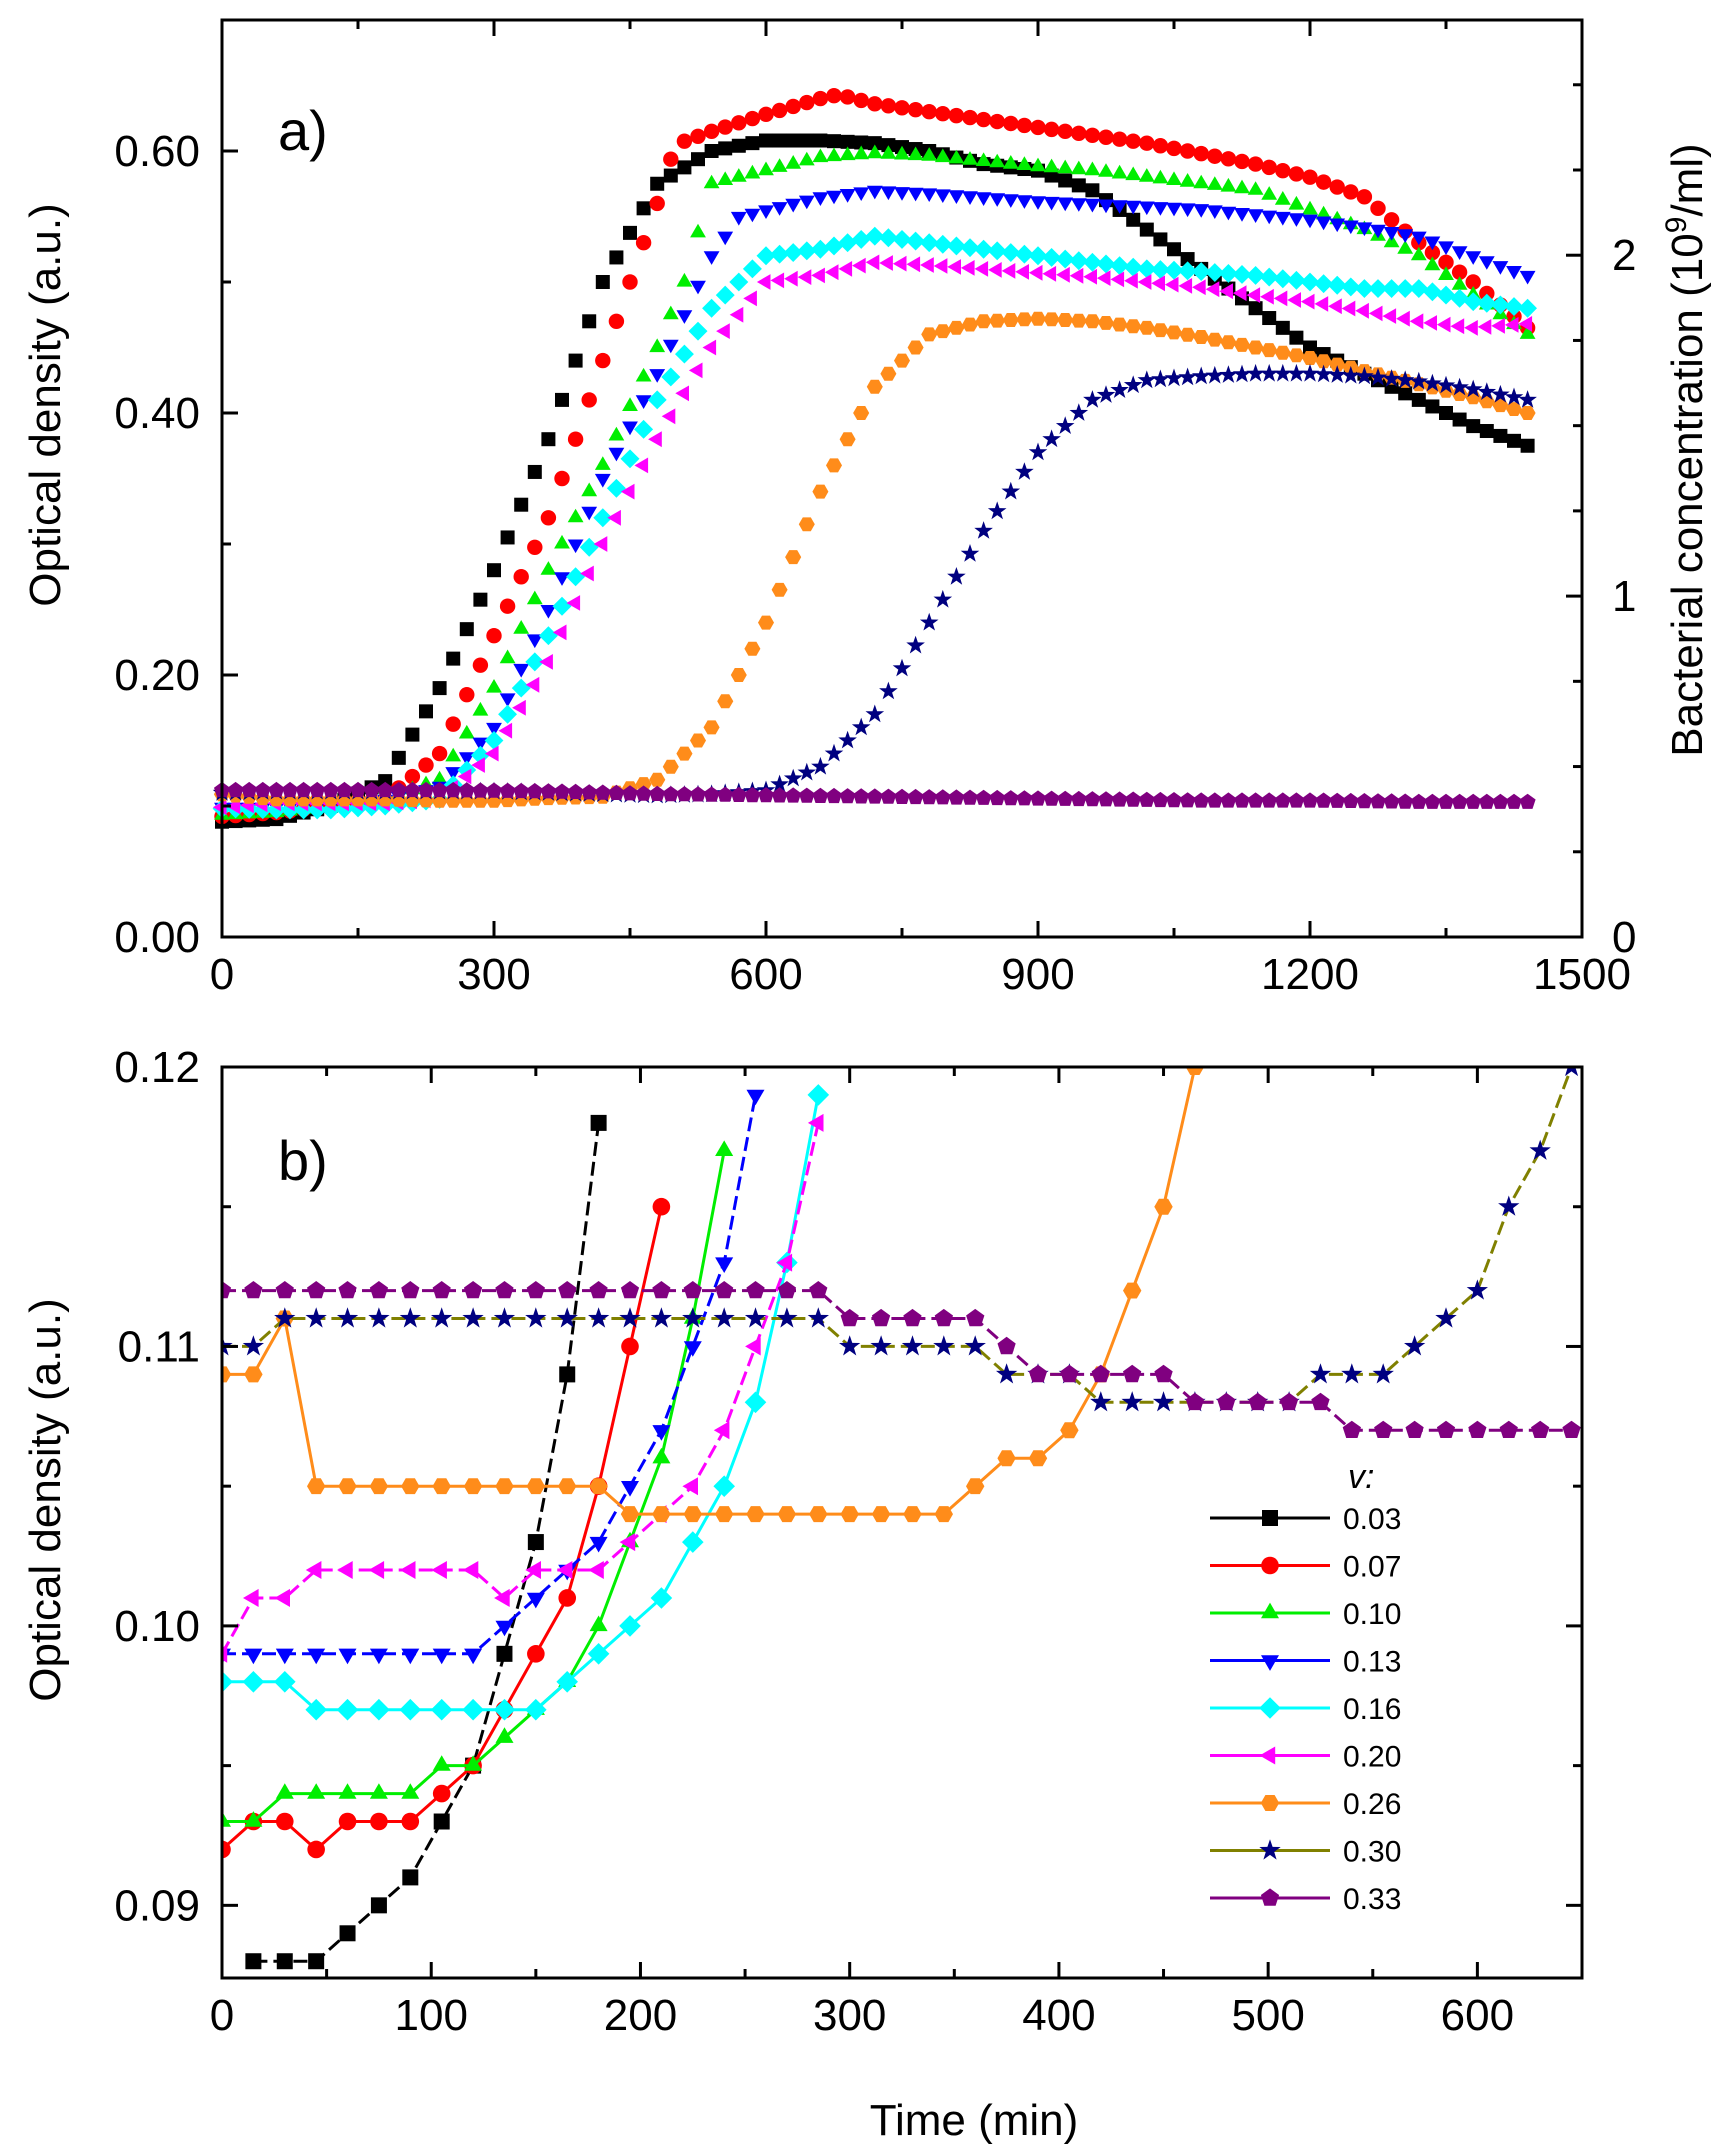  Describe the element at coordinates (526, 1402) in the screenshot. I see `panel-b-series-0.16` at that location.